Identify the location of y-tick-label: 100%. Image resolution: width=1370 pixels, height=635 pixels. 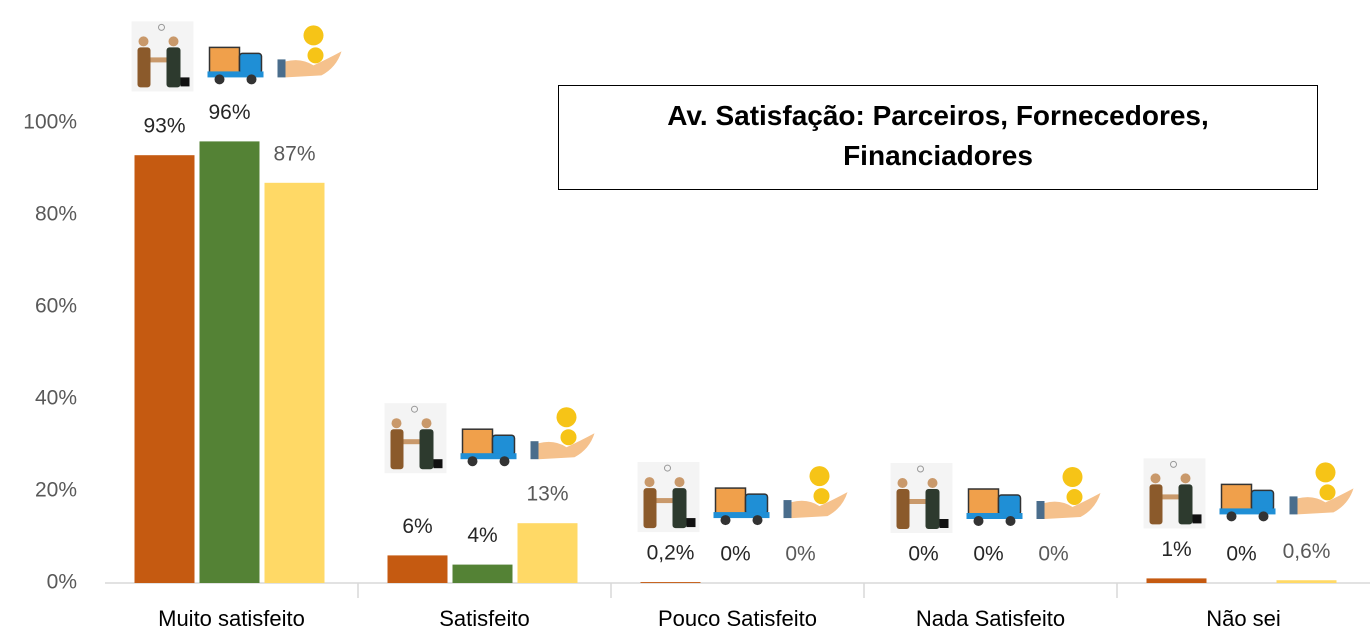
(50, 122).